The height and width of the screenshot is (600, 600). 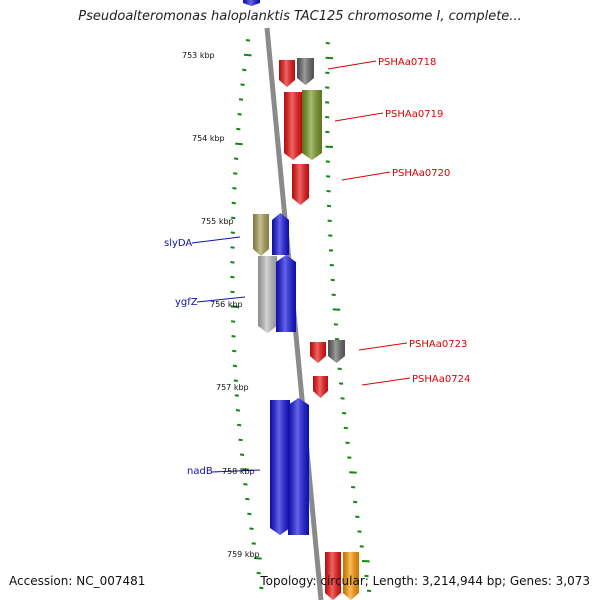 I want to click on gene-label-pshaa0719: PSHAa0719, so click(x=414, y=114).